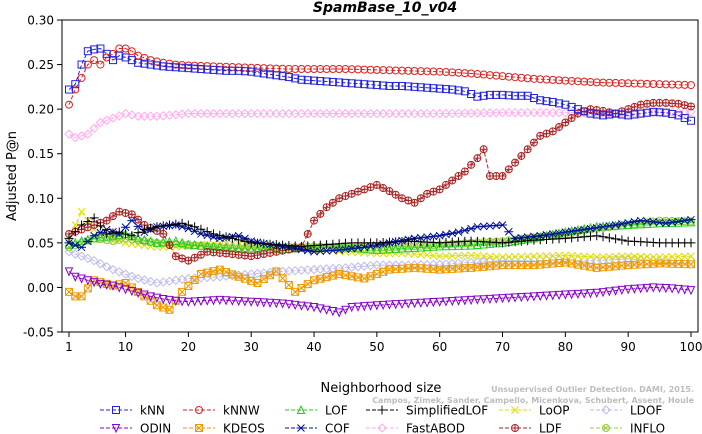  Describe the element at coordinates (40, 65) in the screenshot. I see `y-tick-label-6: 0.25` at that location.